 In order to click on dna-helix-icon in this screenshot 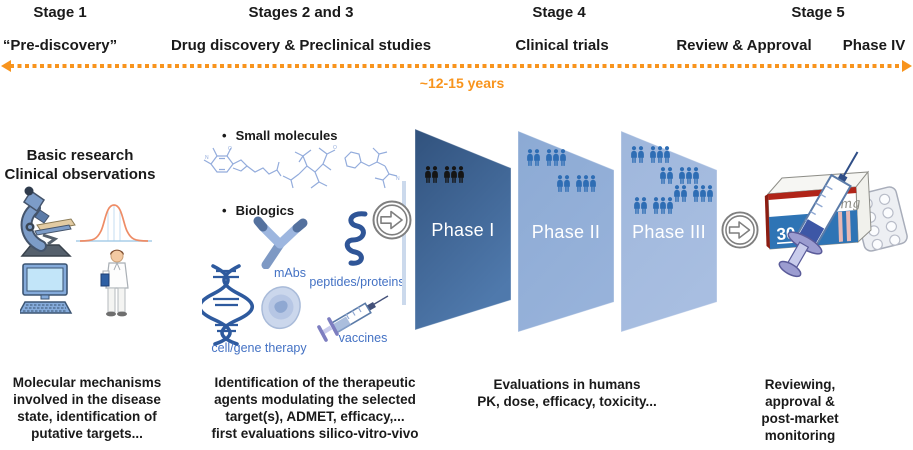, I will do `click(228, 305)`.